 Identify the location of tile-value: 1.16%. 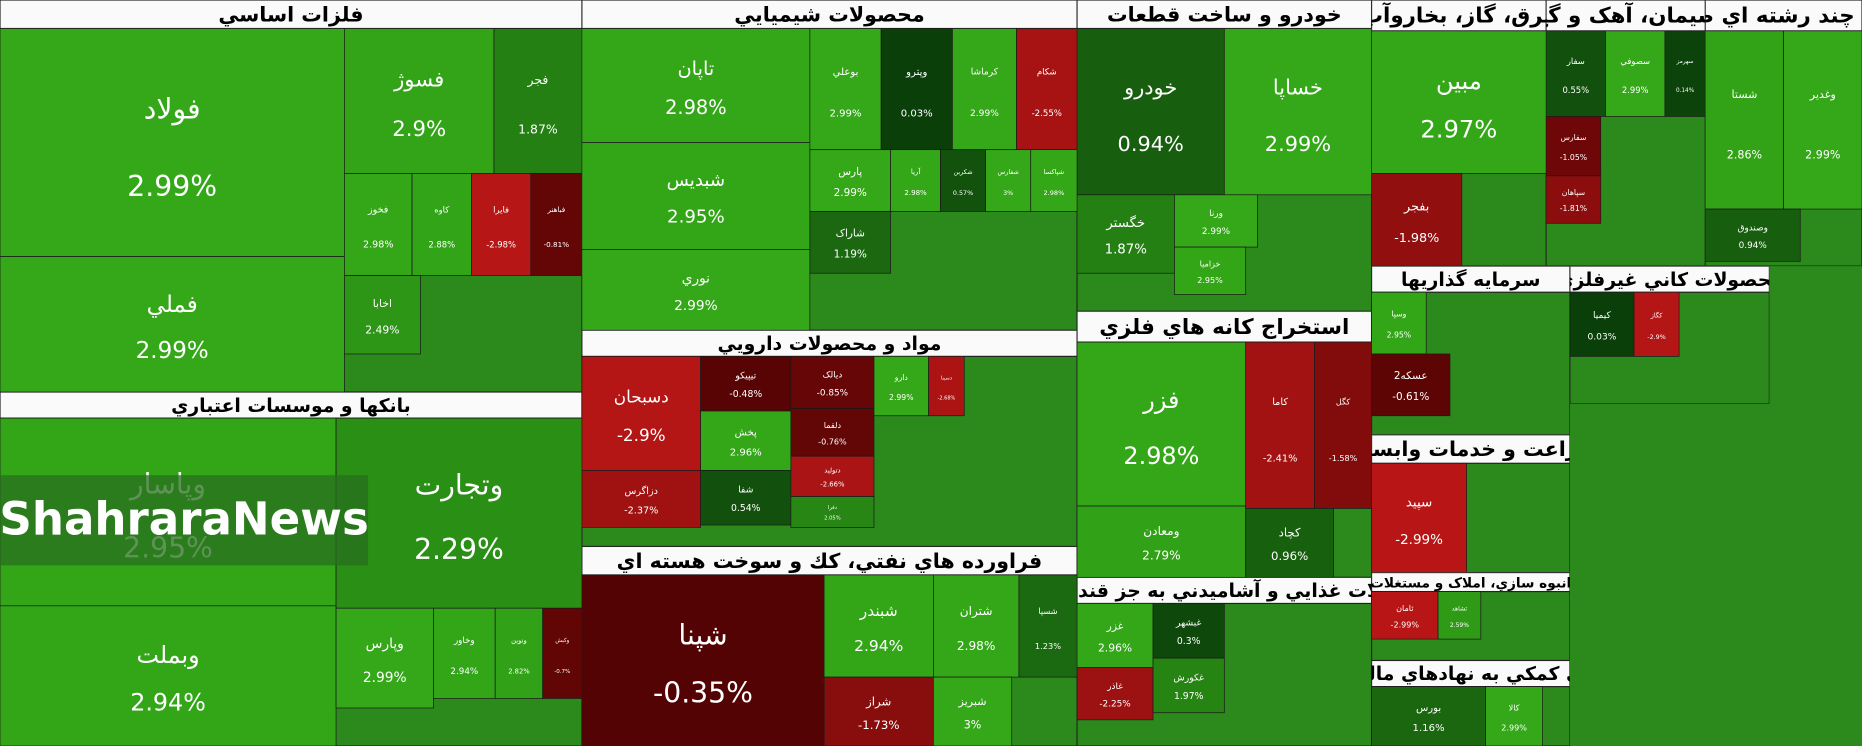
(1429, 728).